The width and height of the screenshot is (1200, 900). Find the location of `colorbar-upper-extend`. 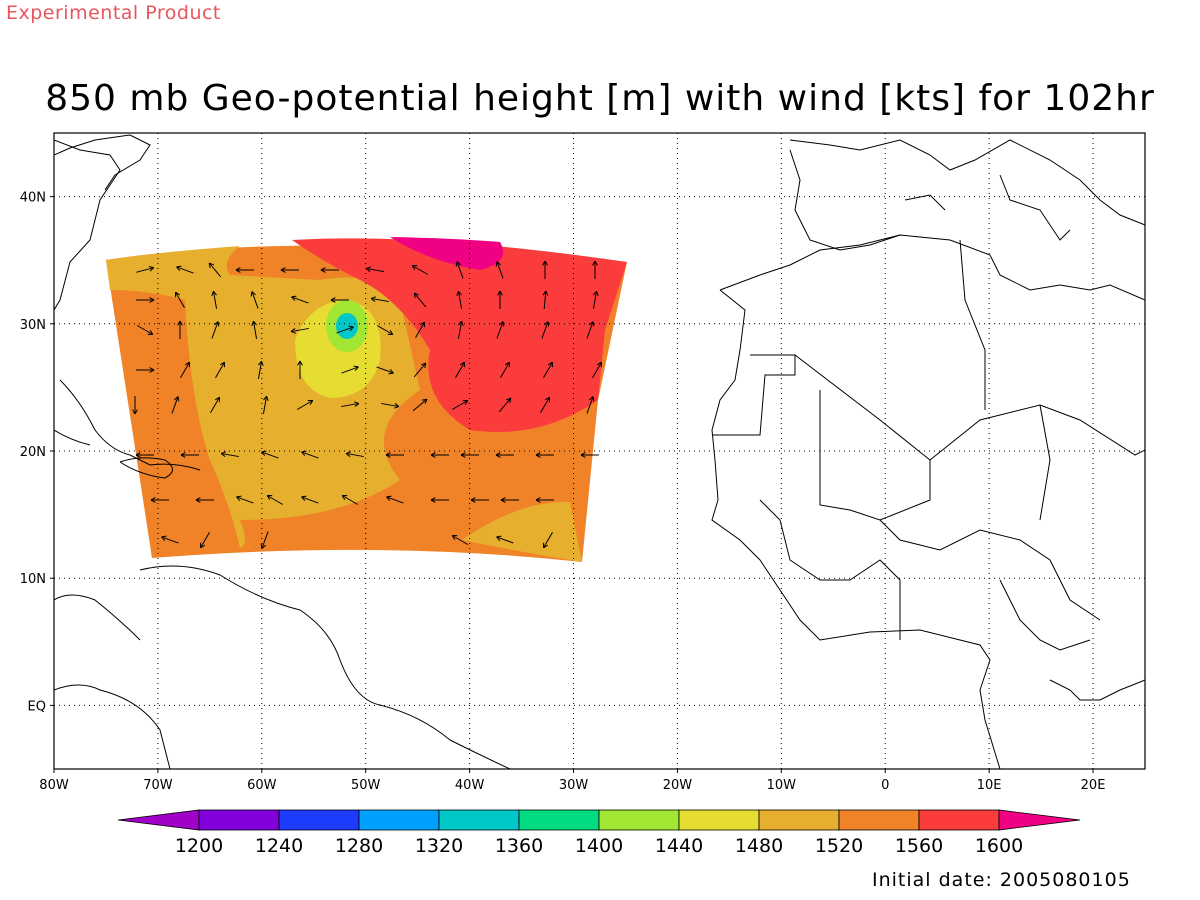

colorbar-upper-extend is located at coordinates (1039, 820).